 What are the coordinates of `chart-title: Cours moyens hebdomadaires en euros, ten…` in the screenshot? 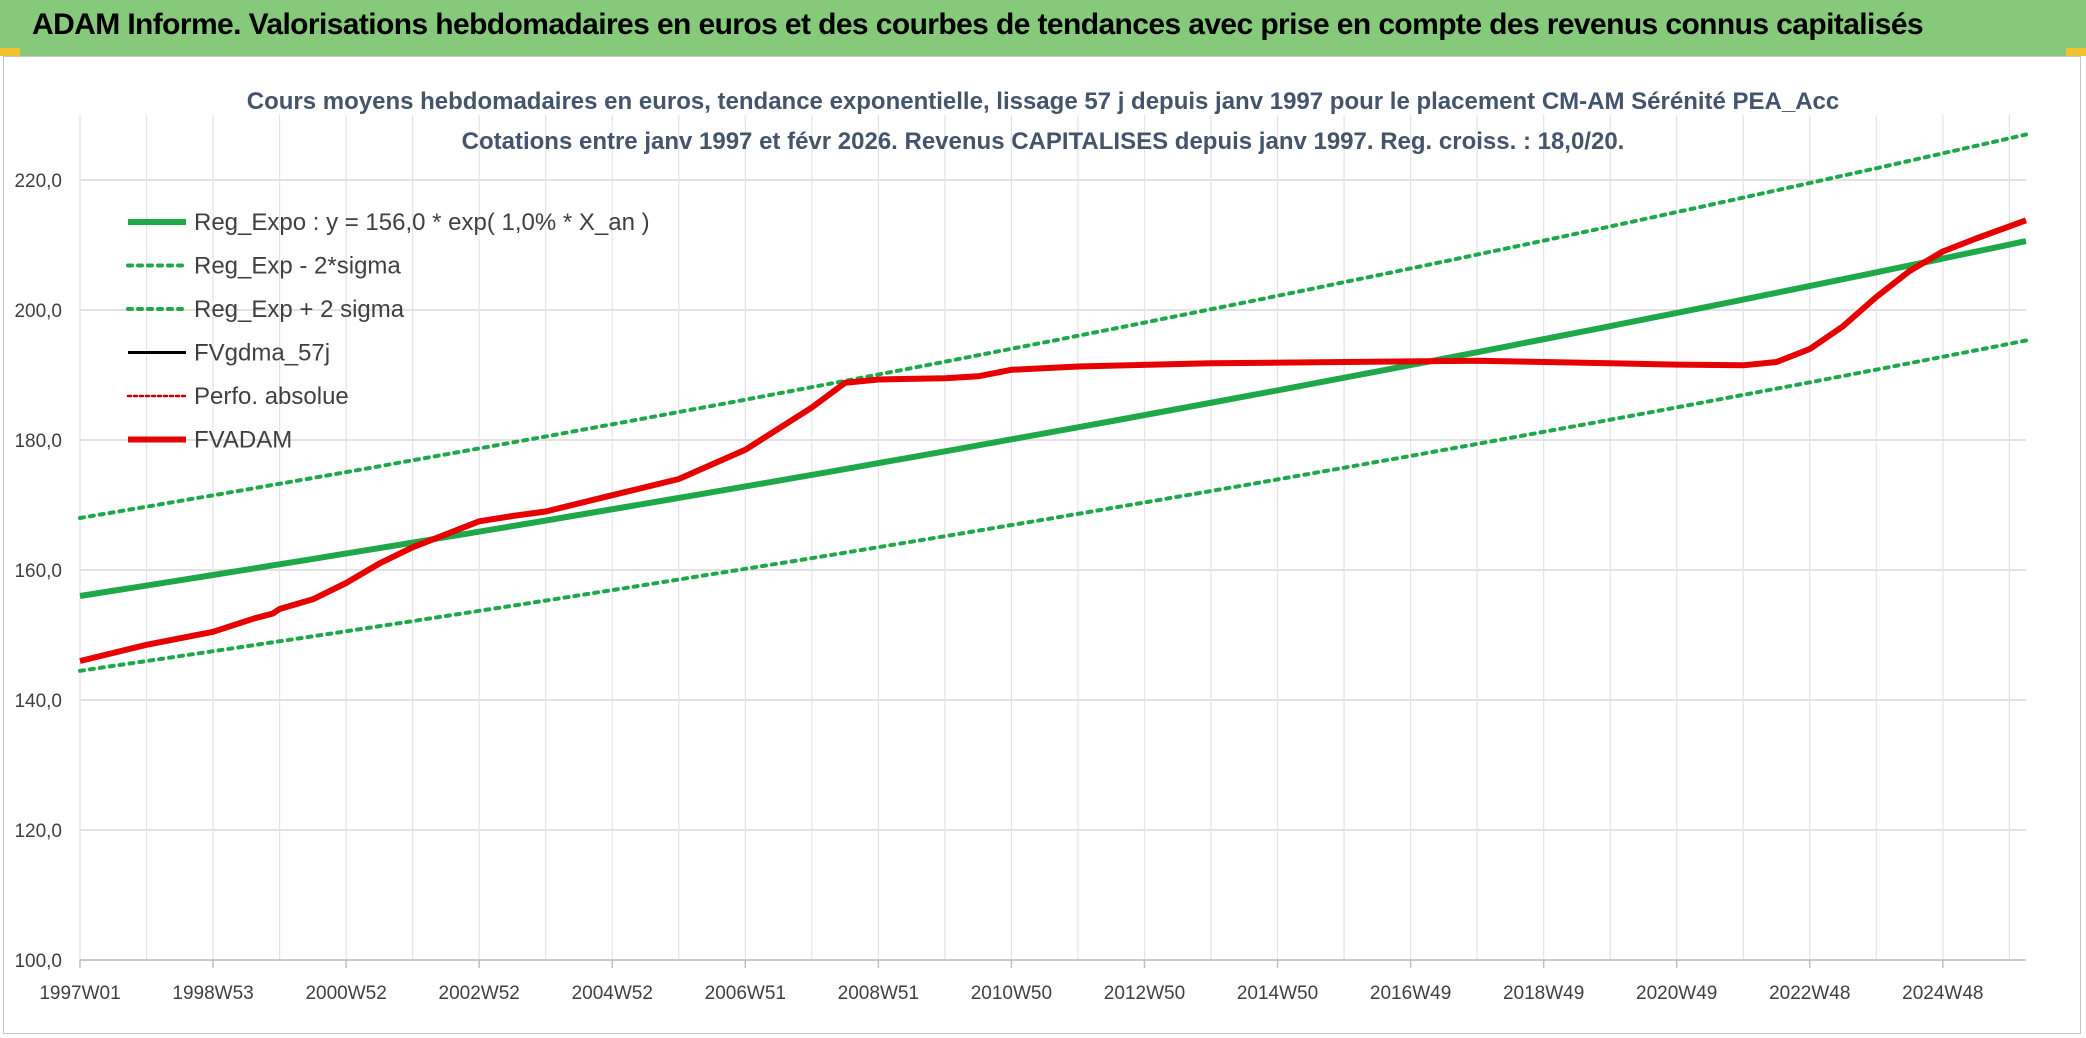 It's located at (1043, 101).